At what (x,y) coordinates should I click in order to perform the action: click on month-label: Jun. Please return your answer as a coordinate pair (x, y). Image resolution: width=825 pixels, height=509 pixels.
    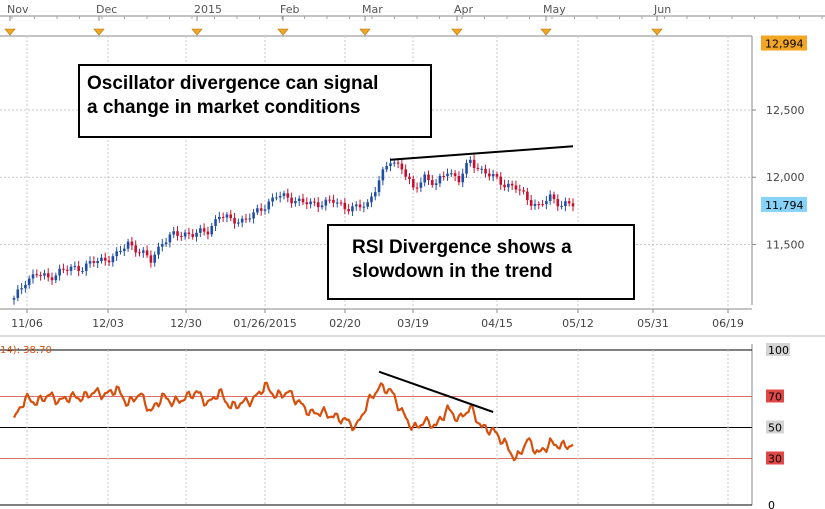
    Looking at the image, I should click on (662, 9).